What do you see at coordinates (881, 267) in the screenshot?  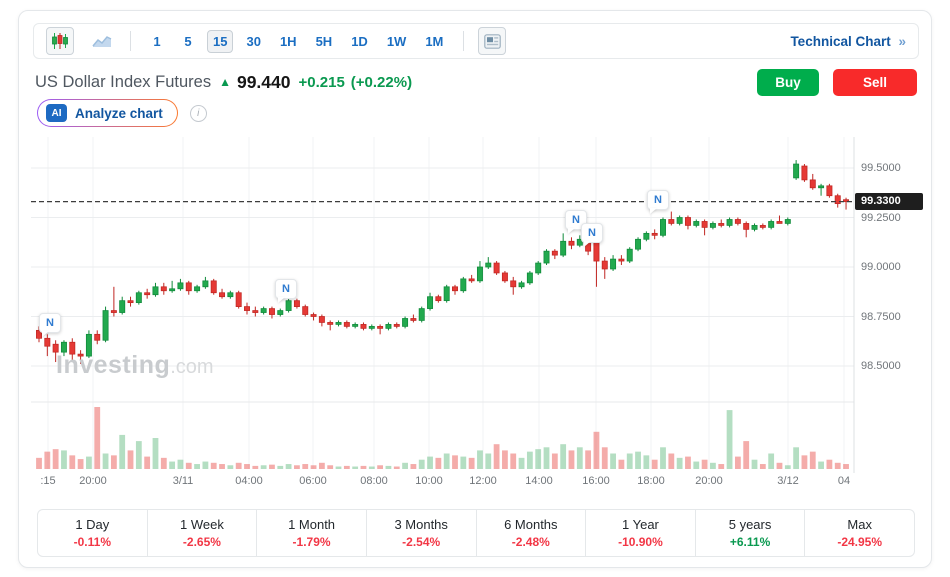 I see `price-axis-label: 99.0000` at bounding box center [881, 267].